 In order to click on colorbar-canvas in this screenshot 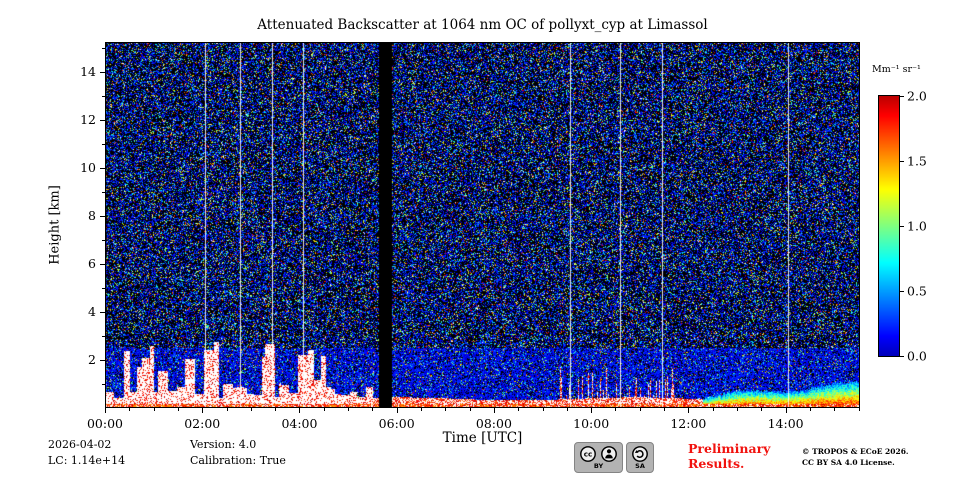, I will do `click(889, 226)`.